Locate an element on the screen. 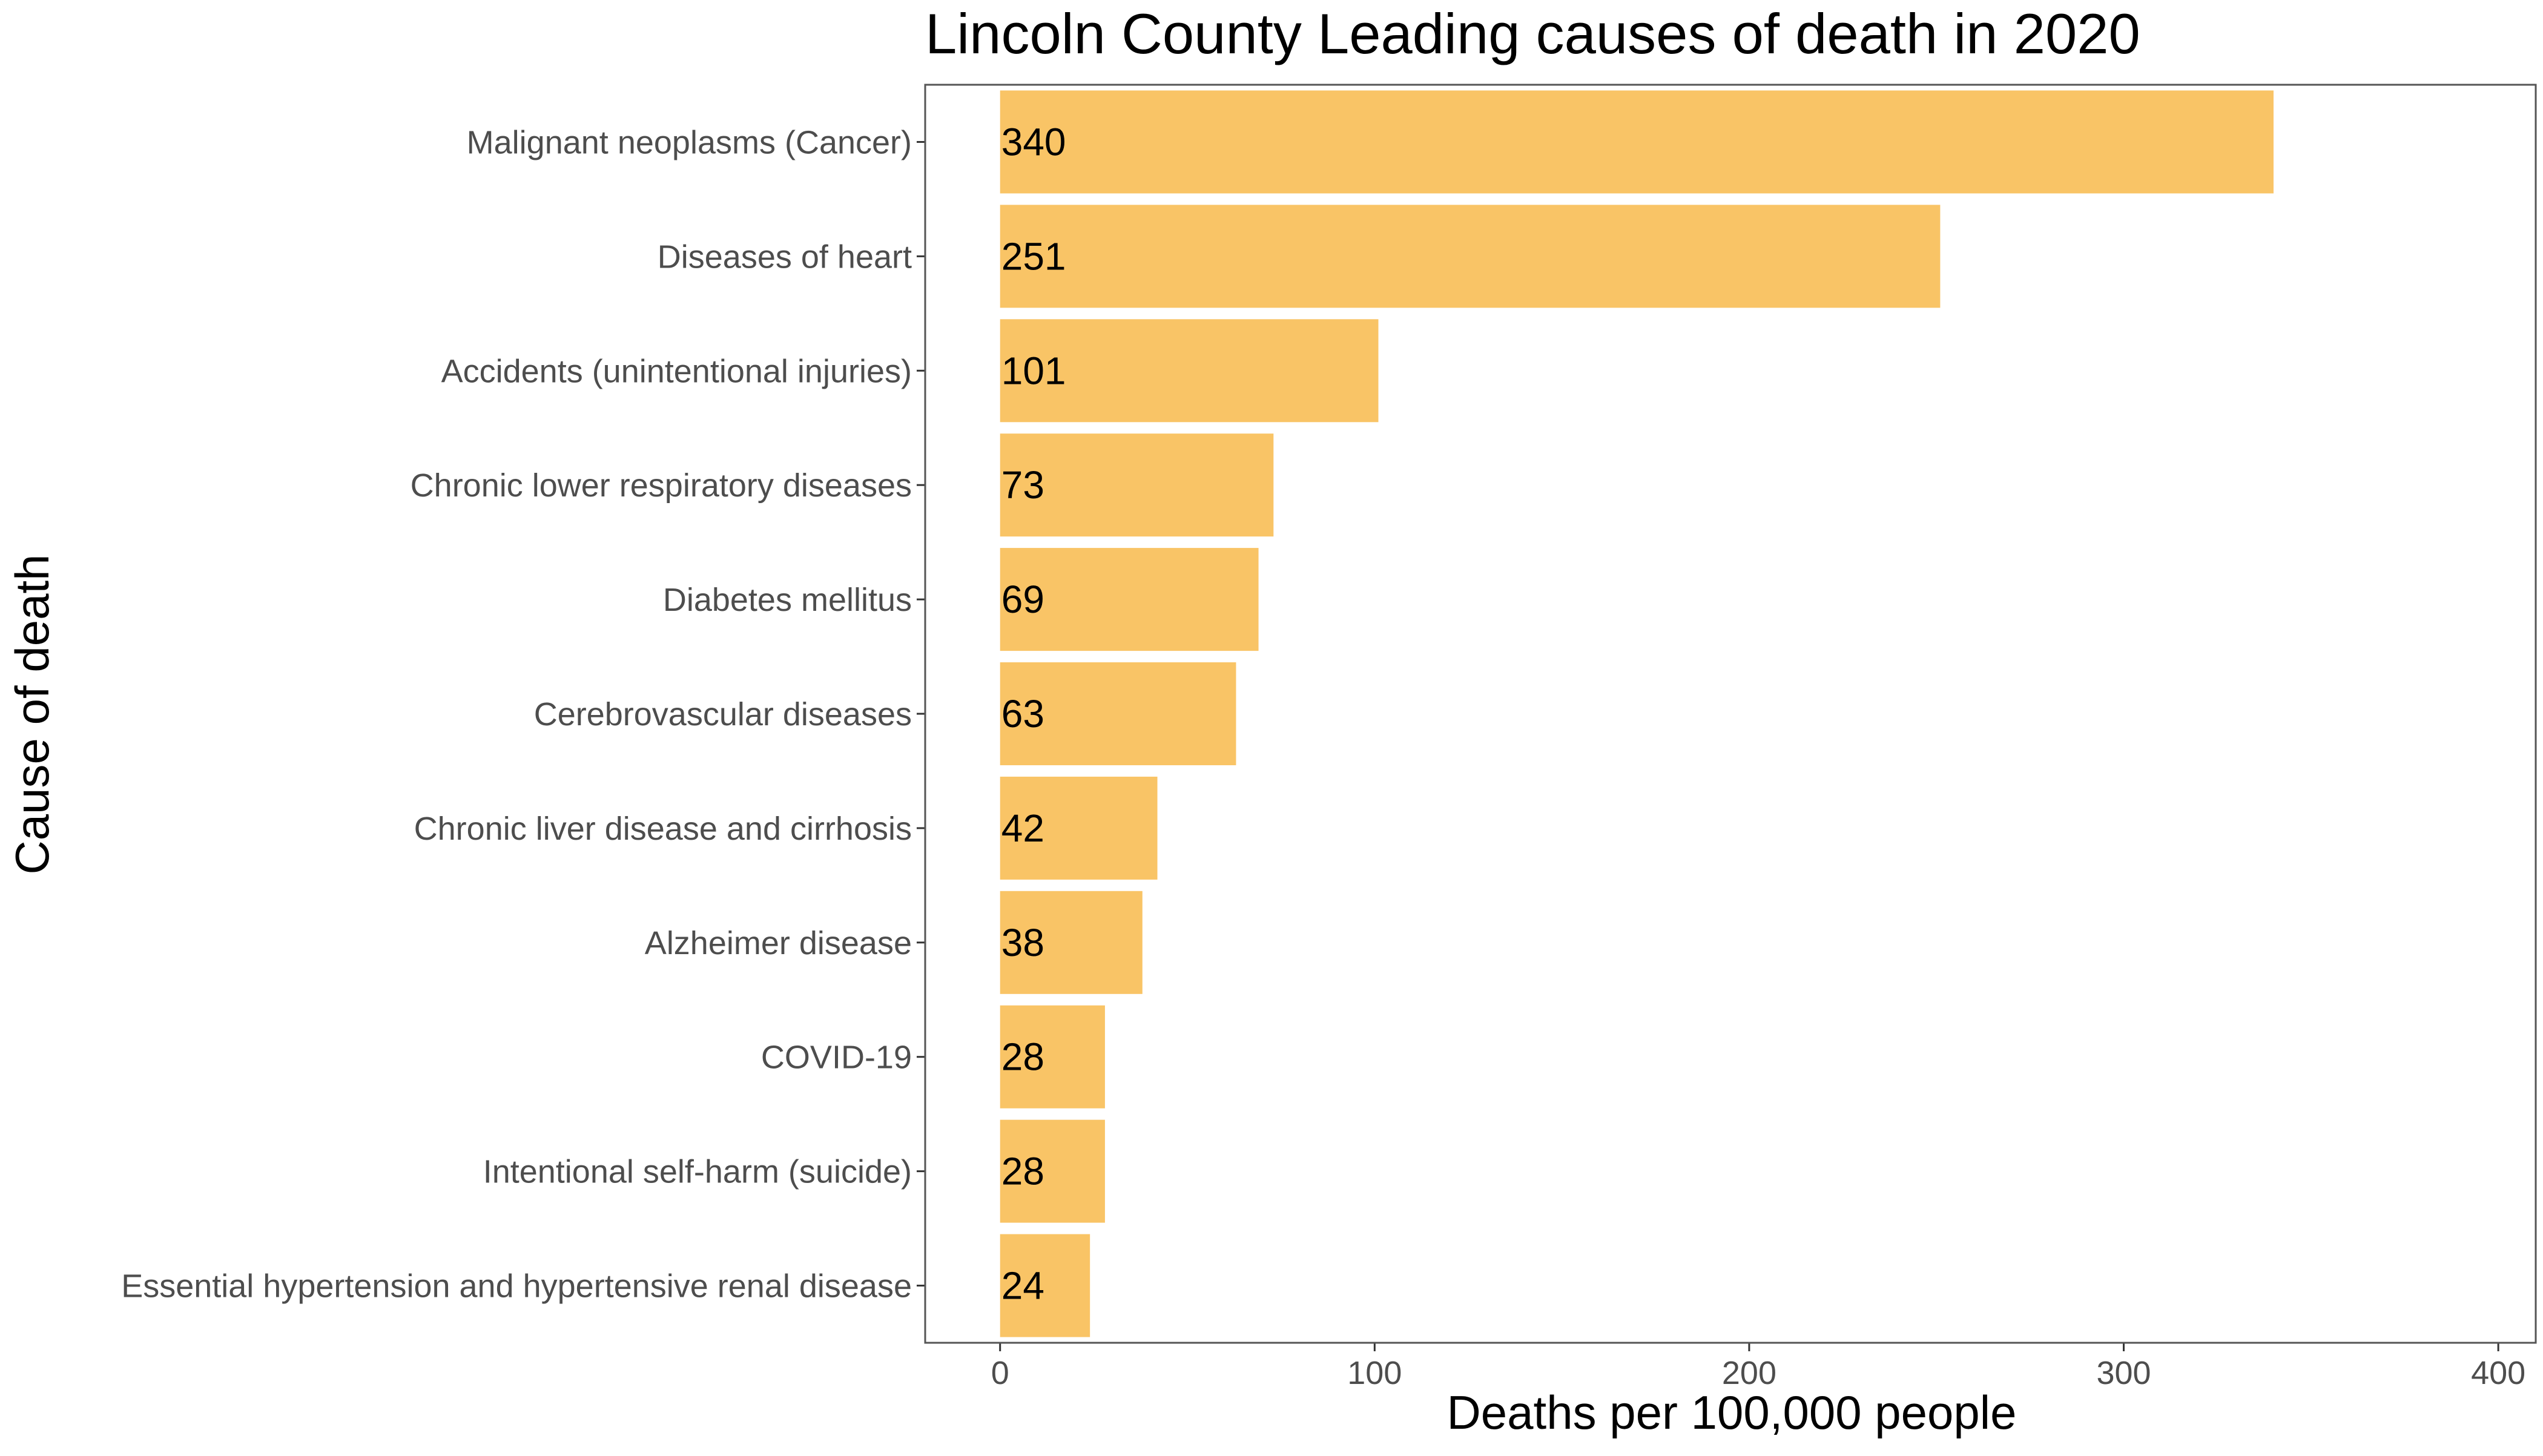 This screenshot has height=1456, width=2543. x-tick-label: 200 is located at coordinates (1749, 1373).